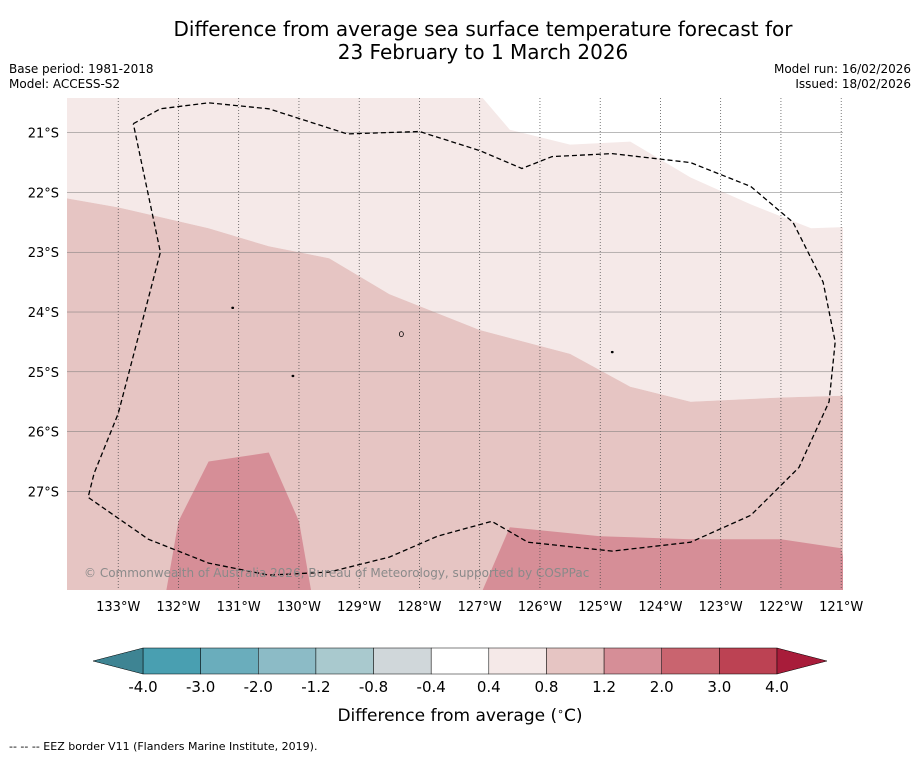  I want to click on meta-right: Model run: 16/02/2026 Issued: 18/02/2026, so click(842, 77).